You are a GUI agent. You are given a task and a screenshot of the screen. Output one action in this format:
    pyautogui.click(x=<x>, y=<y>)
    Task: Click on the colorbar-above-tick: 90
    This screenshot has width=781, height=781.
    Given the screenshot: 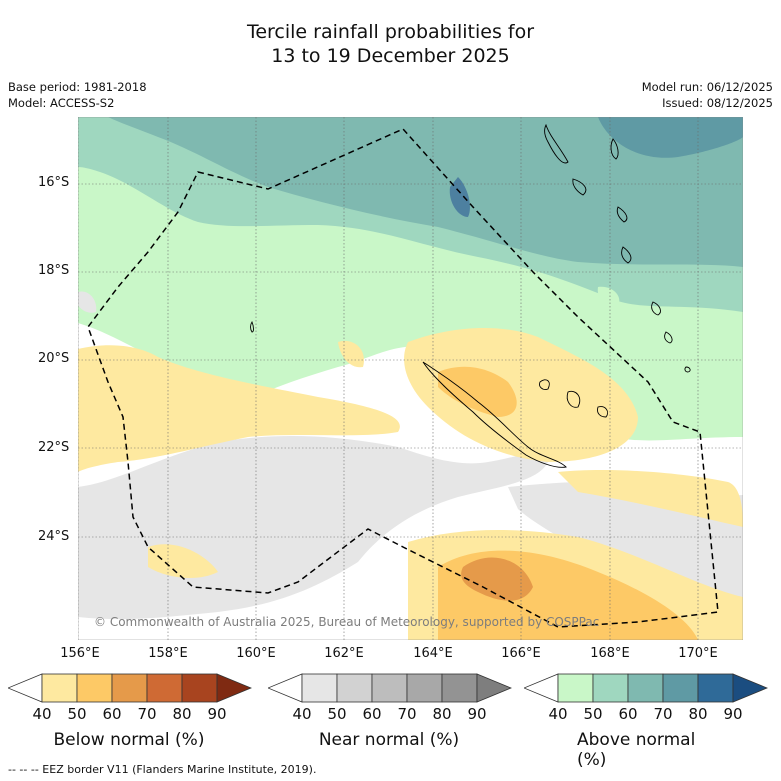 What is the action you would take?
    pyautogui.click(x=733, y=714)
    